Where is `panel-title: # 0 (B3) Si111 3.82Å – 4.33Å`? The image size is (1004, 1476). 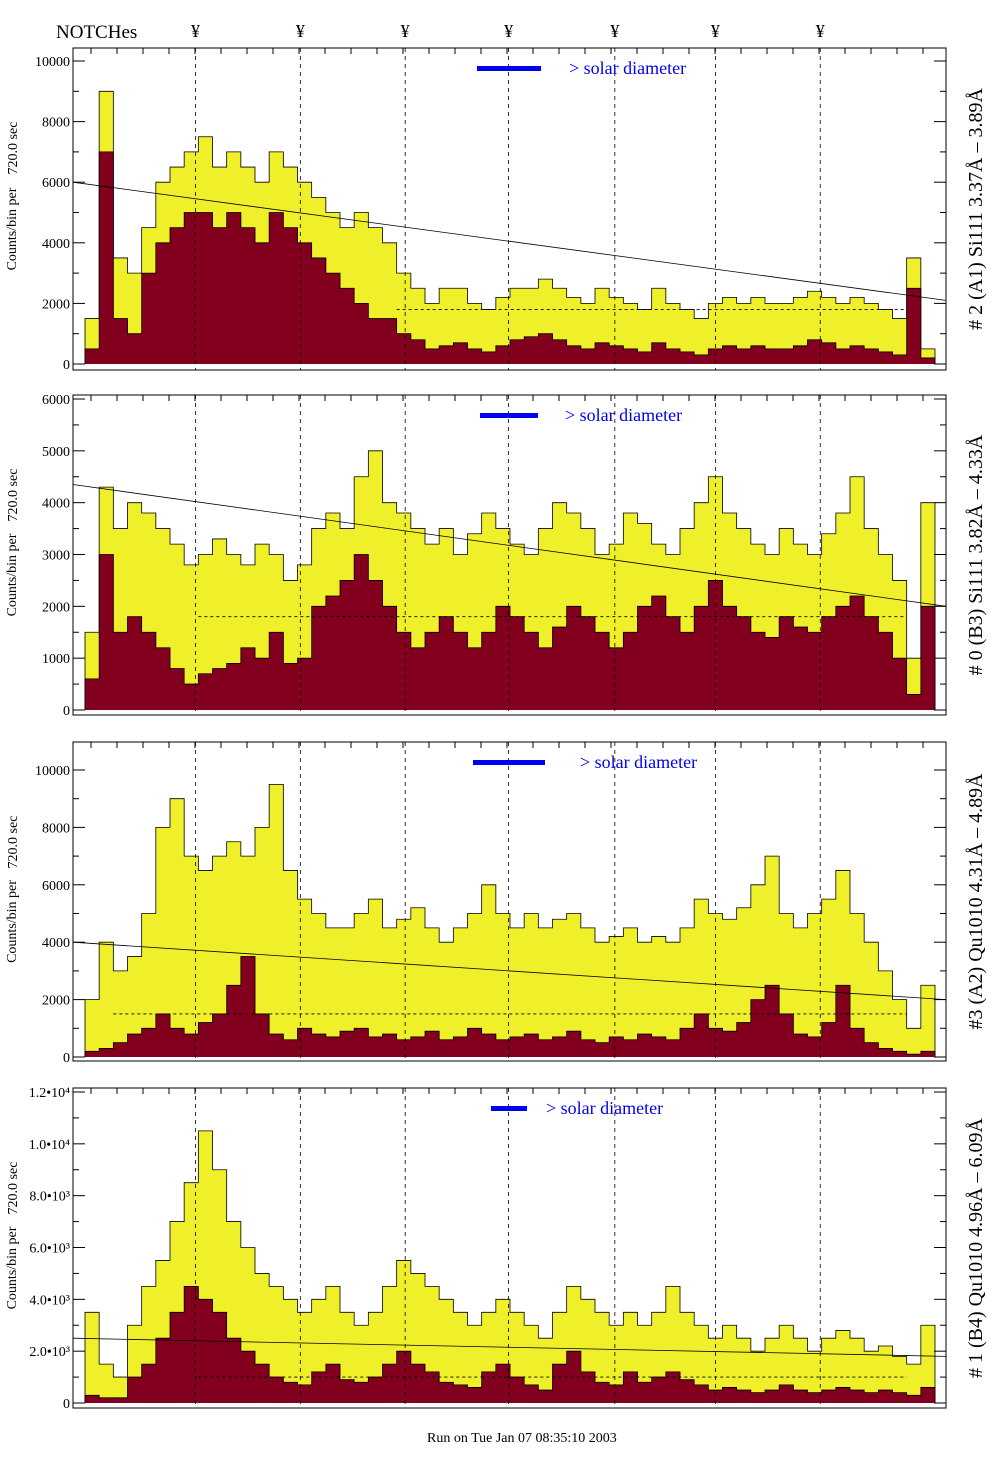
panel-title: # 0 (B3) Si111 3.82Å – 4.33Å is located at coordinates (976, 554).